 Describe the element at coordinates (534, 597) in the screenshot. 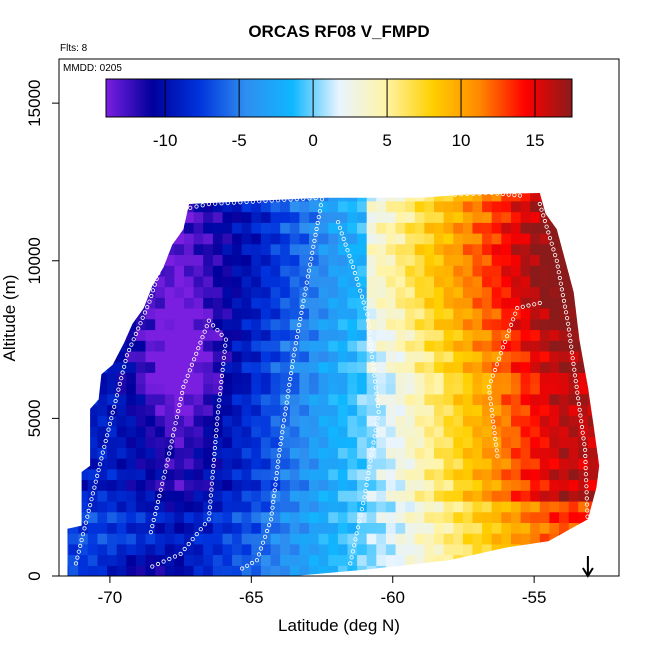

I see `x-tick-label: -55` at that location.